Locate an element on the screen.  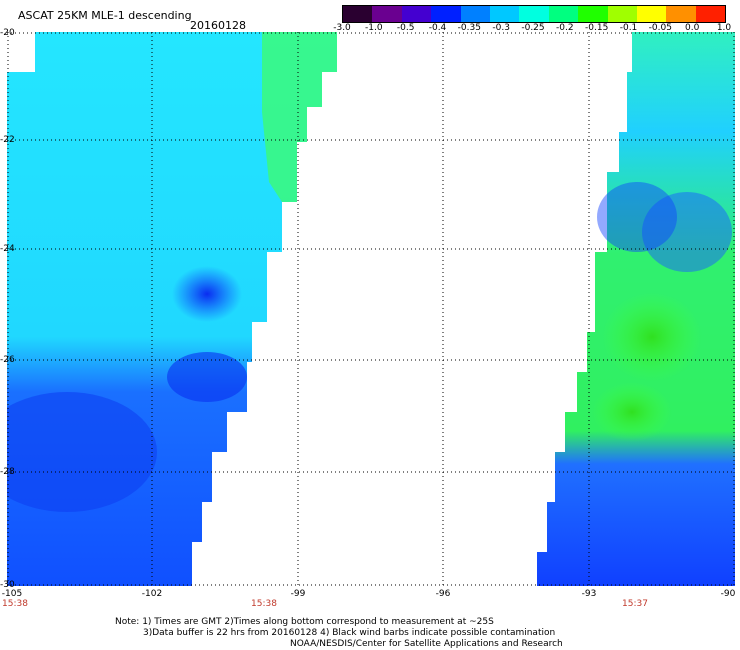
color-scale-tick-label: -0.25 is located at coordinates (533, 28).